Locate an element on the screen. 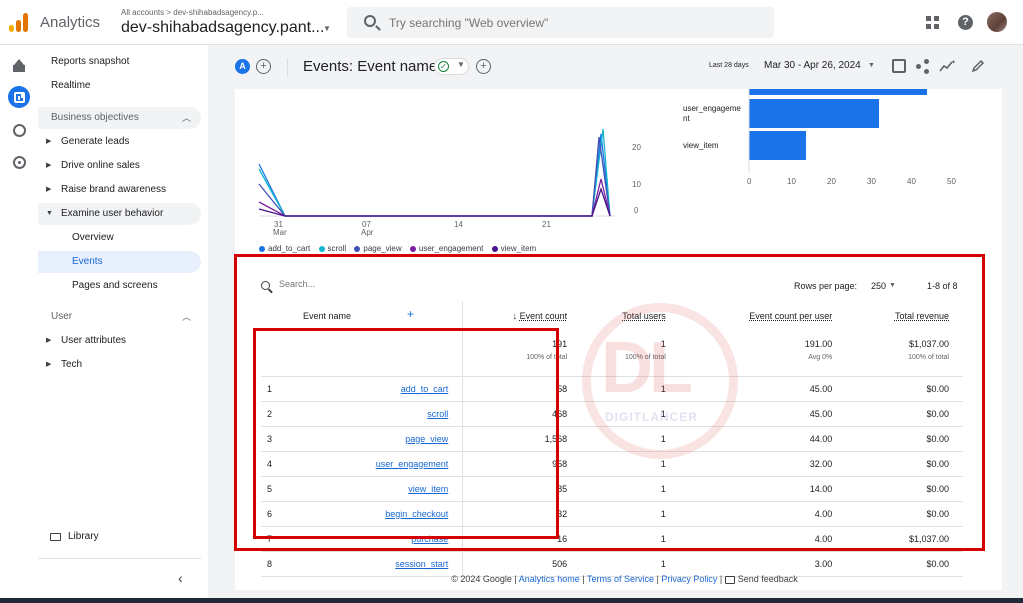 This screenshot has height=603, width=1023. footer-analytics-home-link: Analytics home is located at coordinates (549, 579).